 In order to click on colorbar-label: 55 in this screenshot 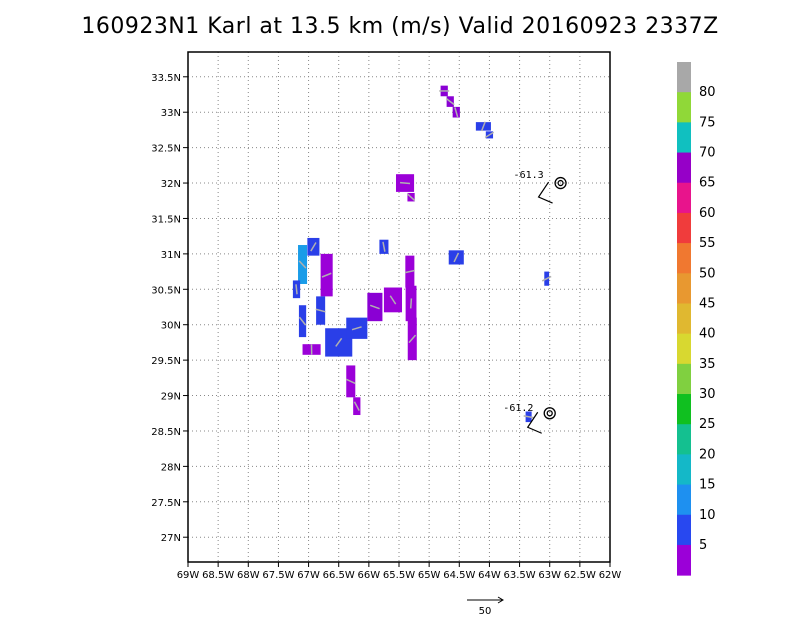, I will do `click(707, 243)`.